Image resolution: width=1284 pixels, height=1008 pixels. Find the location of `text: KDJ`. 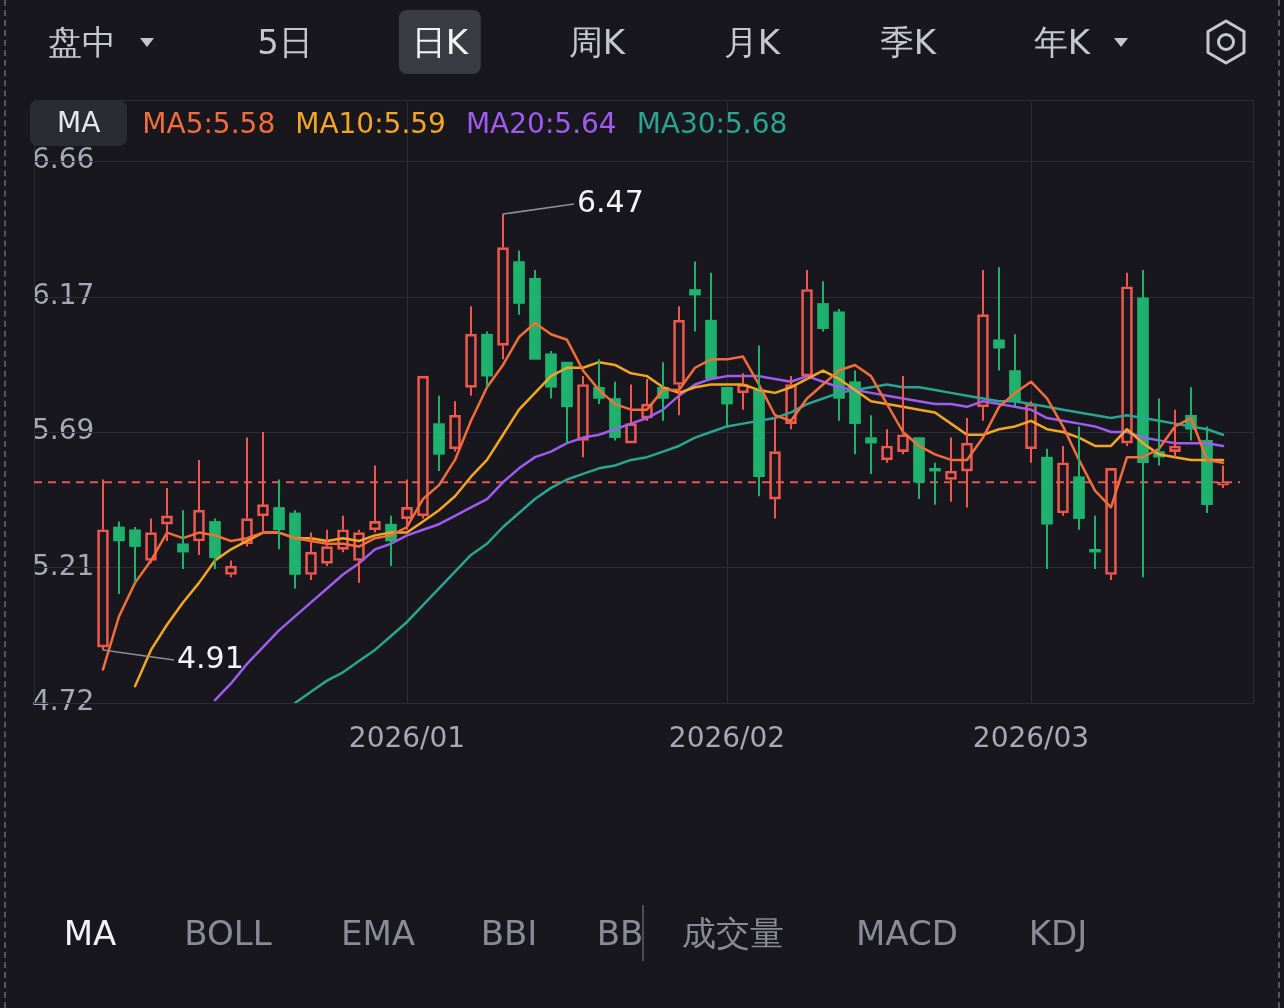

text: KDJ is located at coordinates (1058, 933).